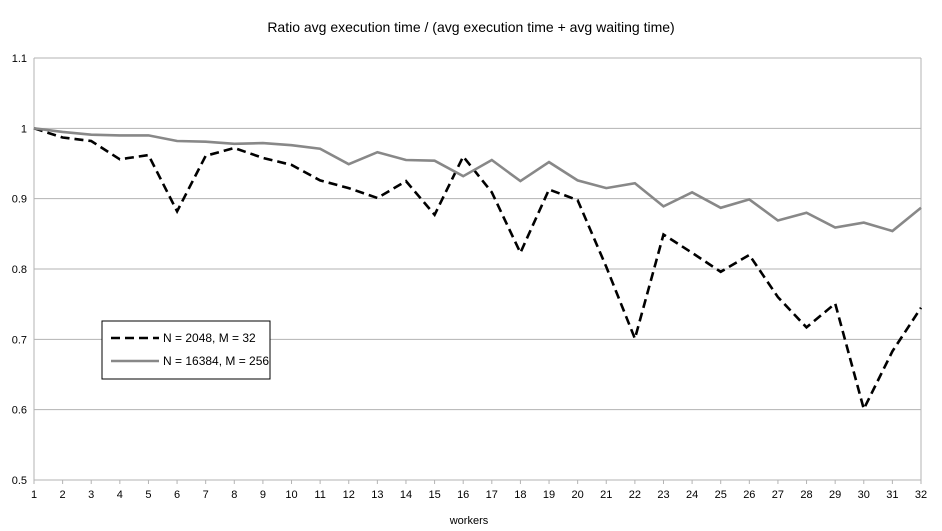 The height and width of the screenshot is (531, 942). Describe the element at coordinates (291, 495) in the screenshot. I see `x-tick-label: 10` at that location.